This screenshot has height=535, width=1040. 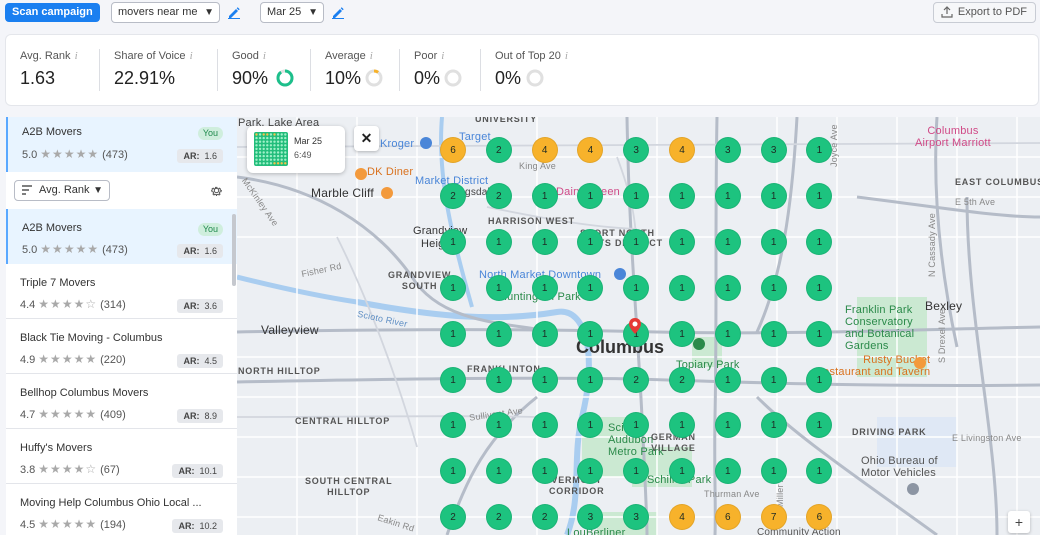 I want to click on pinned-business-card: A2B Movers You 5.0 ★★★★★ (473) AR: 1.6, so click(x=121, y=144).